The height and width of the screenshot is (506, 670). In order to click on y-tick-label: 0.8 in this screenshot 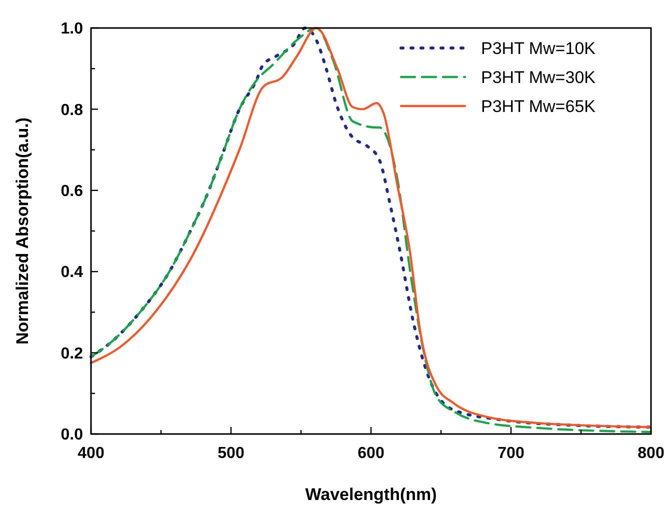, I will do `click(72, 110)`.